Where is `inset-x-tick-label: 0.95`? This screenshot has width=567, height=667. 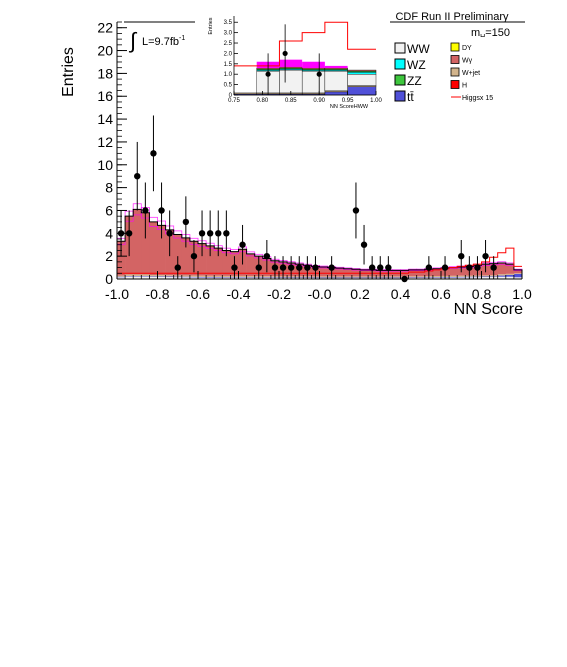
inset-x-tick-label: 0.95 is located at coordinates (348, 101).